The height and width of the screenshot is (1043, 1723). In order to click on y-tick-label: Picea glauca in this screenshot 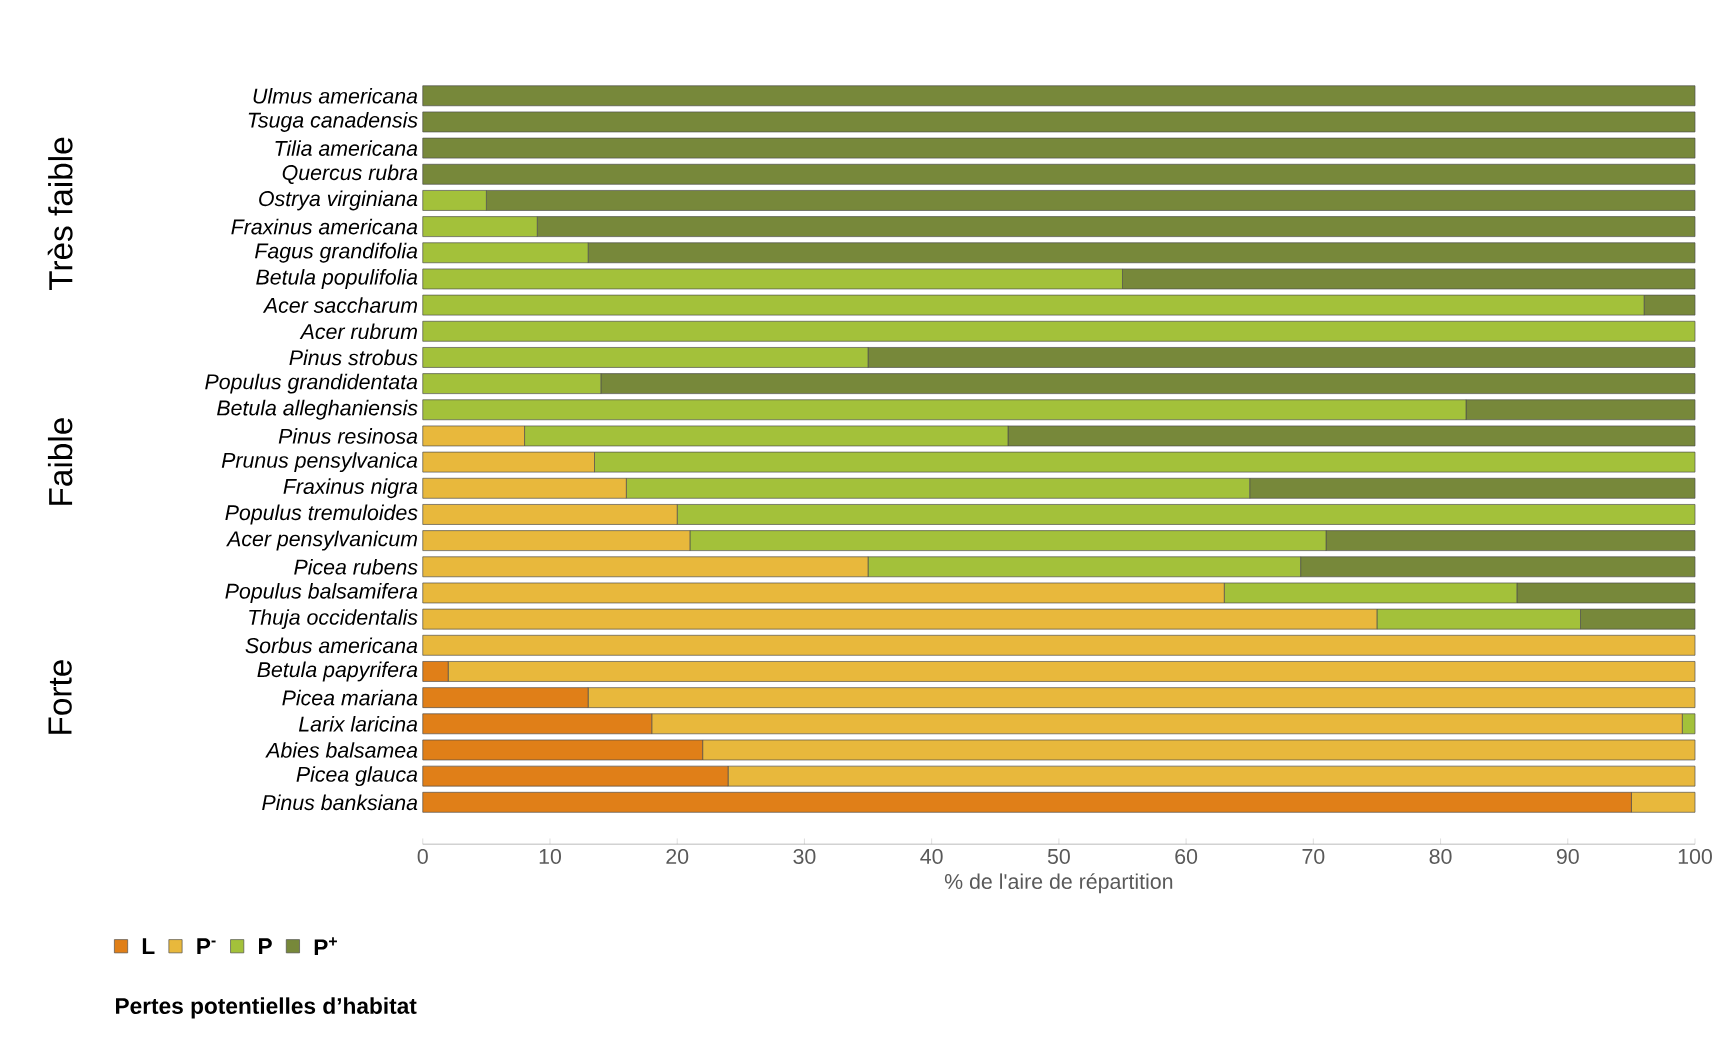, I will do `click(357, 776)`.